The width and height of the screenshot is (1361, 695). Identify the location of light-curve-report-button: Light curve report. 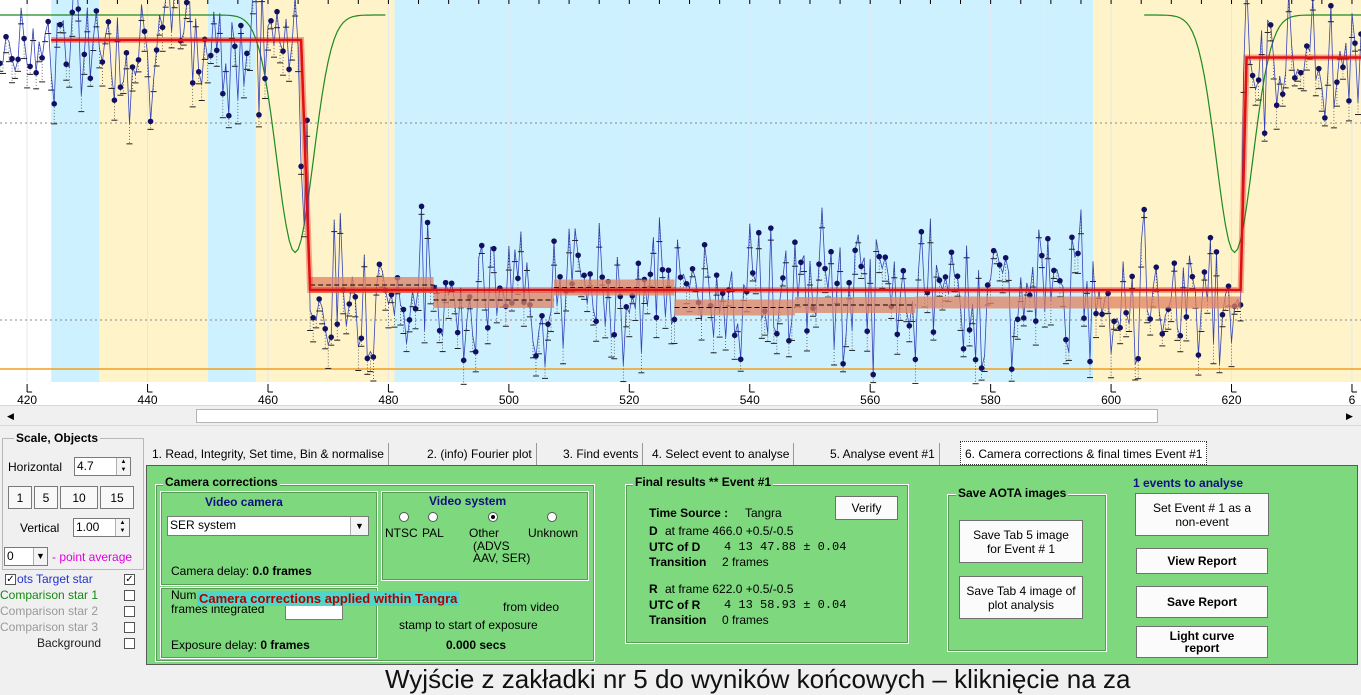
(1202, 642).